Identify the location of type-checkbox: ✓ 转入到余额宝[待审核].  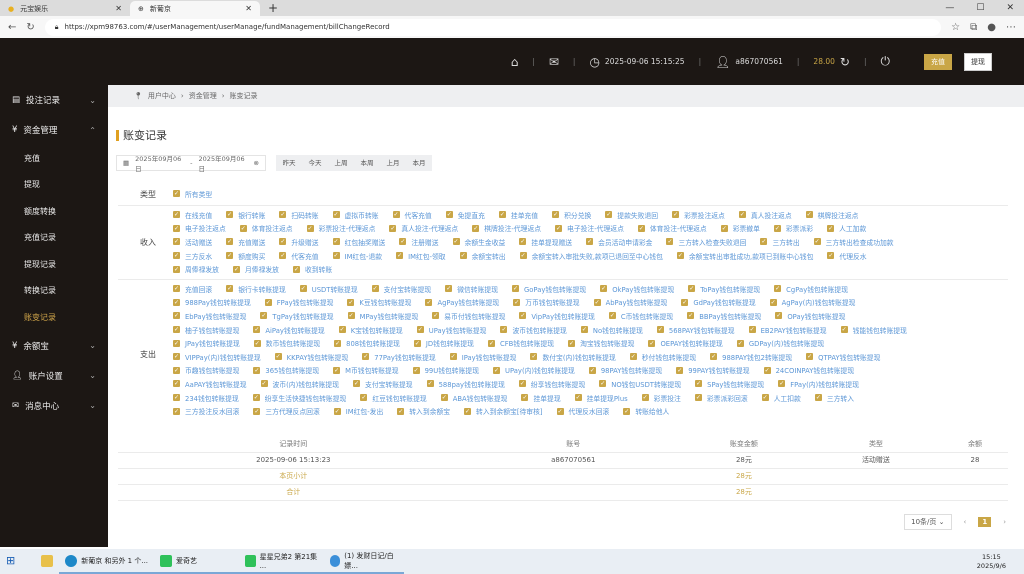
(503, 411).